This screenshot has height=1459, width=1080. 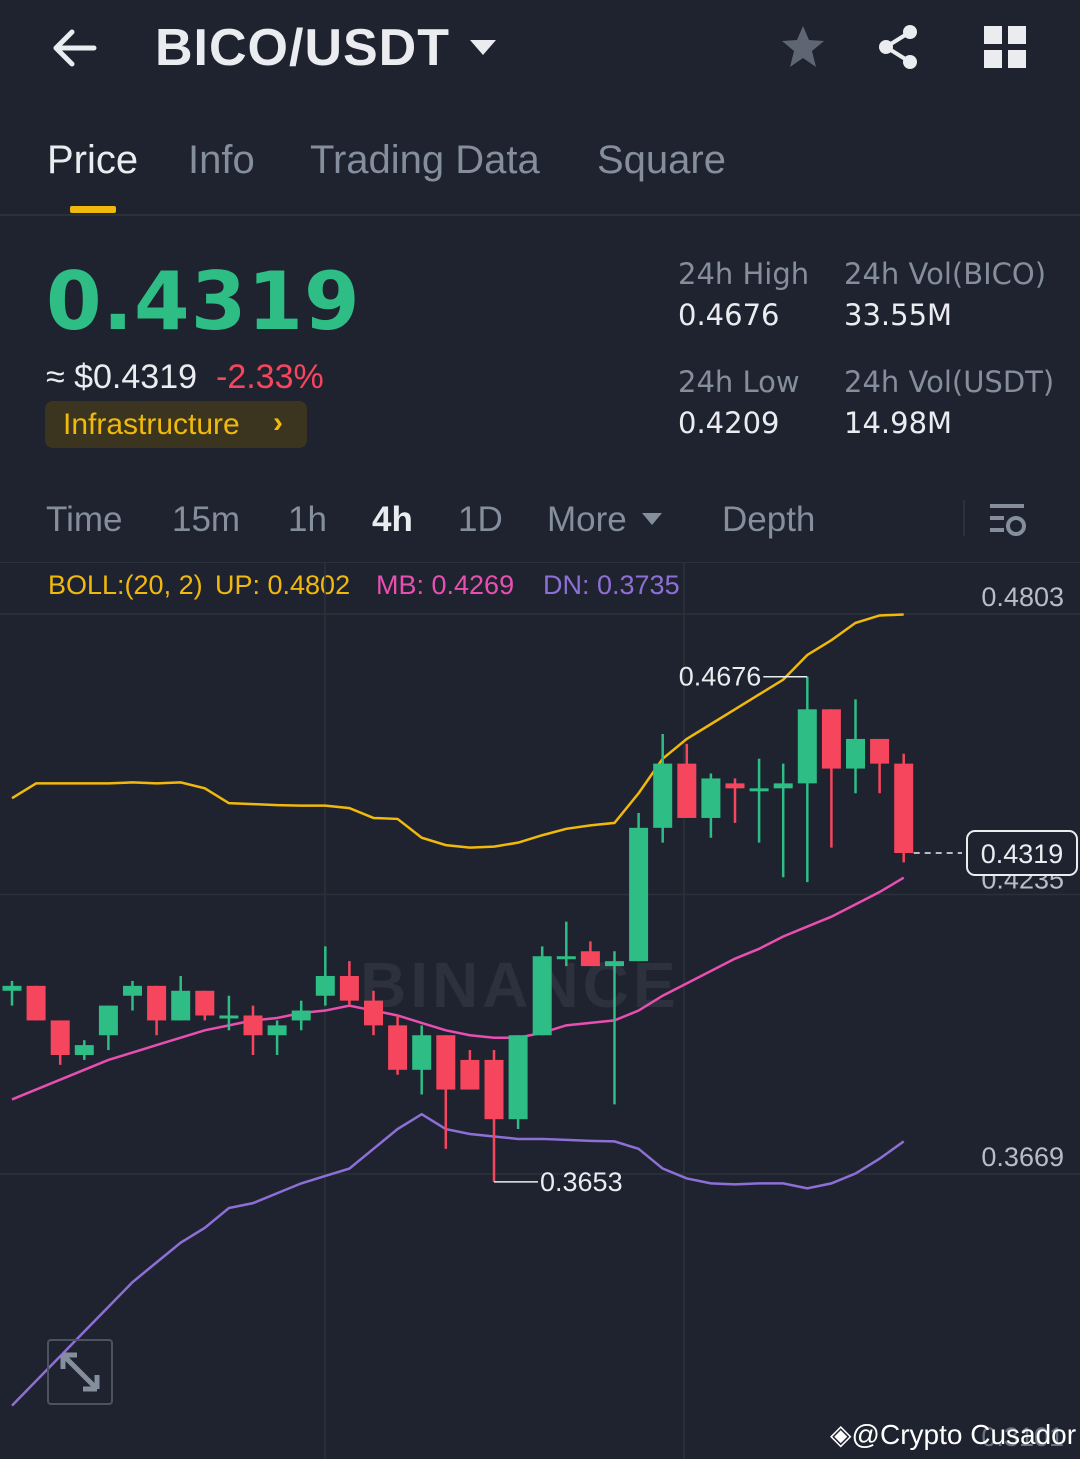 I want to click on boll-upper-line, so click(x=457, y=731).